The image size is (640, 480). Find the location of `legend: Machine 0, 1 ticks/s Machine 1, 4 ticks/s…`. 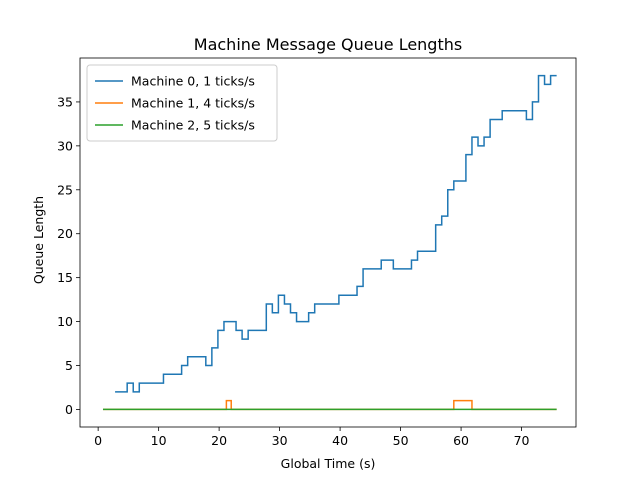

legend: Machine 0, 1 ticks/s Machine 1, 4 ticks/s… is located at coordinates (182, 103).